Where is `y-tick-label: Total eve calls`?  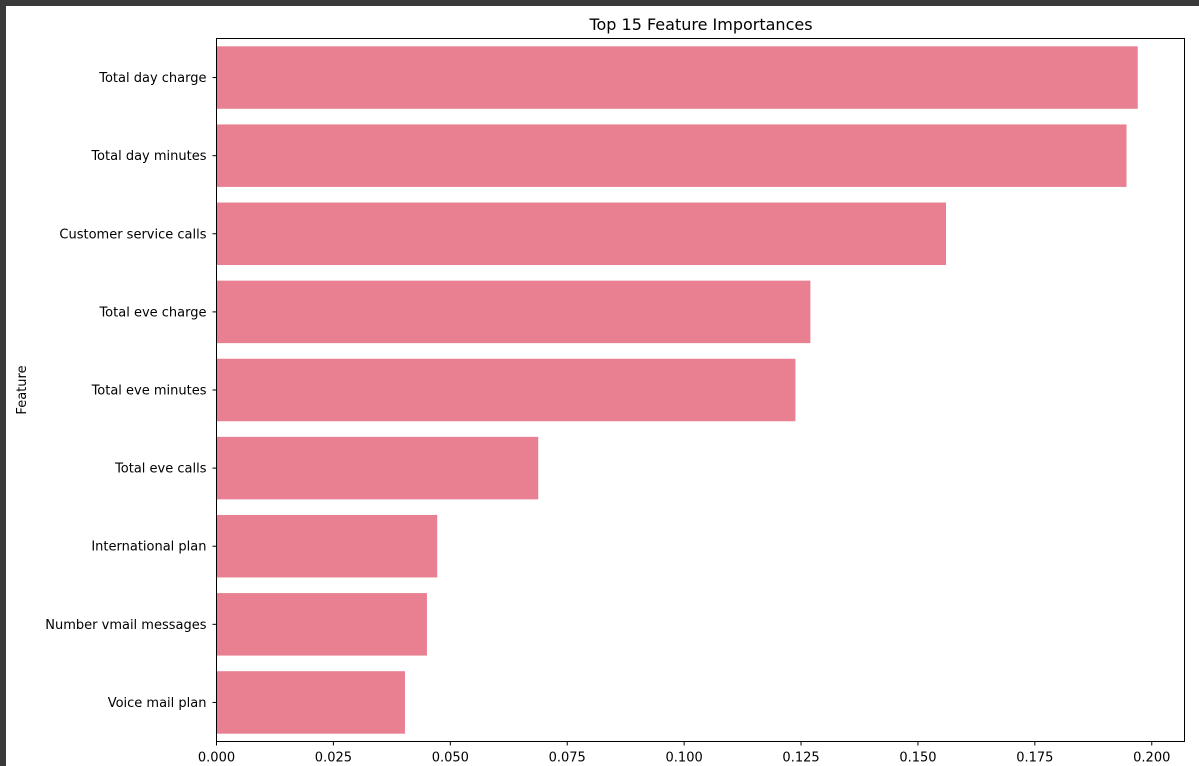 y-tick-label: Total eve calls is located at coordinates (160, 469).